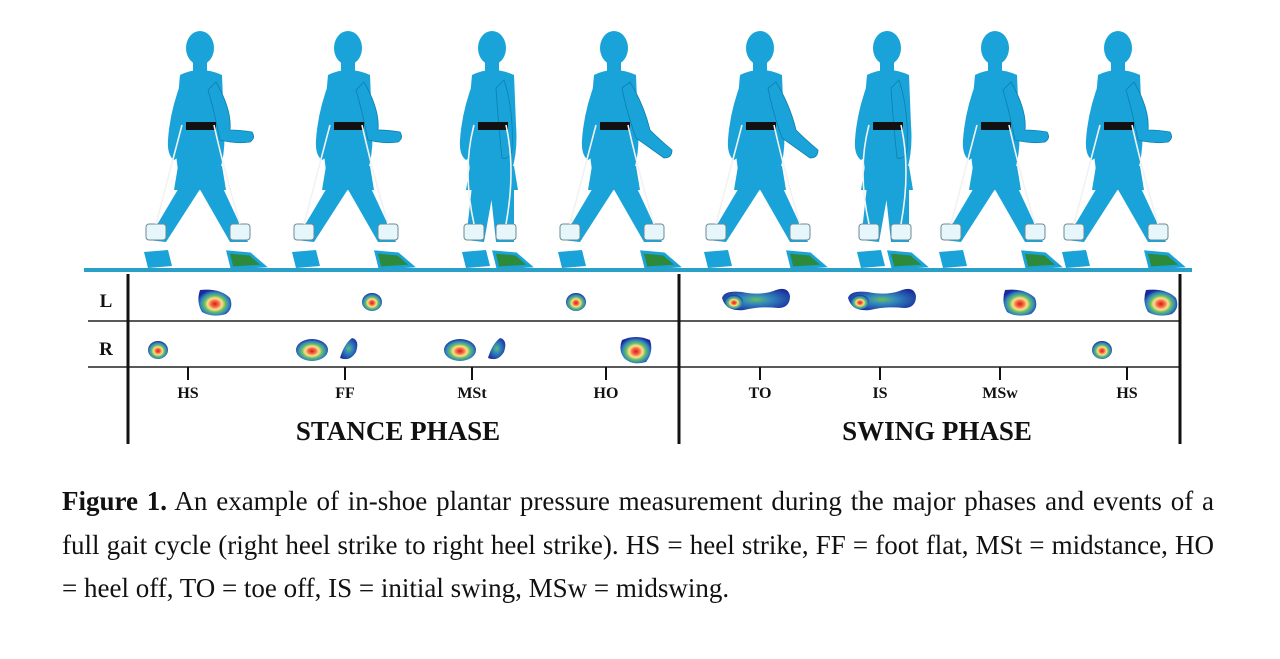 The width and height of the screenshot is (1280, 659). What do you see at coordinates (398, 431) in the screenshot?
I see `phase-label: STANCE PHASE` at bounding box center [398, 431].